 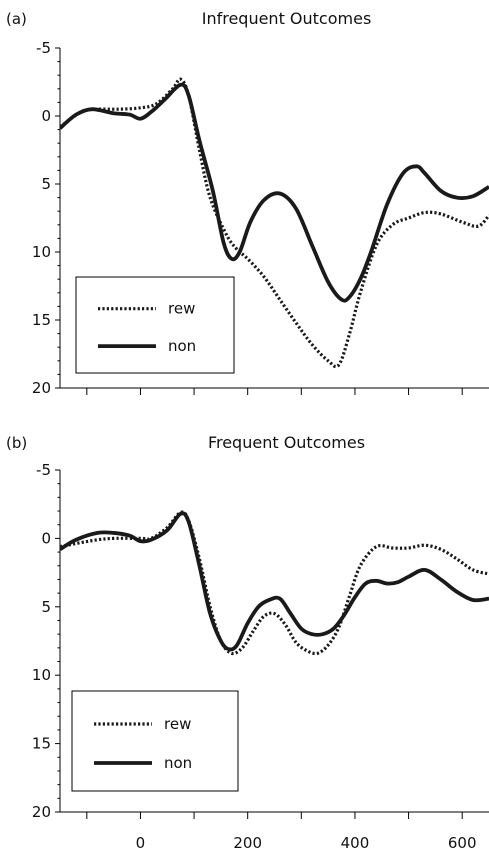 What do you see at coordinates (287, 18) in the screenshot?
I see `chart-title: Infrequent Outcomes` at bounding box center [287, 18].